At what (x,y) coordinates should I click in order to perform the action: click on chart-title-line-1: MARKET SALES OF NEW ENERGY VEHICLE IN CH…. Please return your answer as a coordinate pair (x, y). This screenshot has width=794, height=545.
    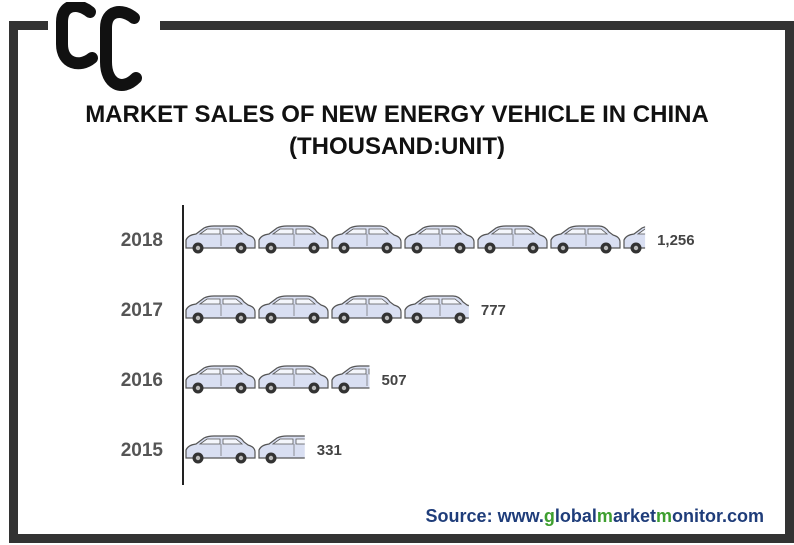
    Looking at the image, I should click on (397, 114).